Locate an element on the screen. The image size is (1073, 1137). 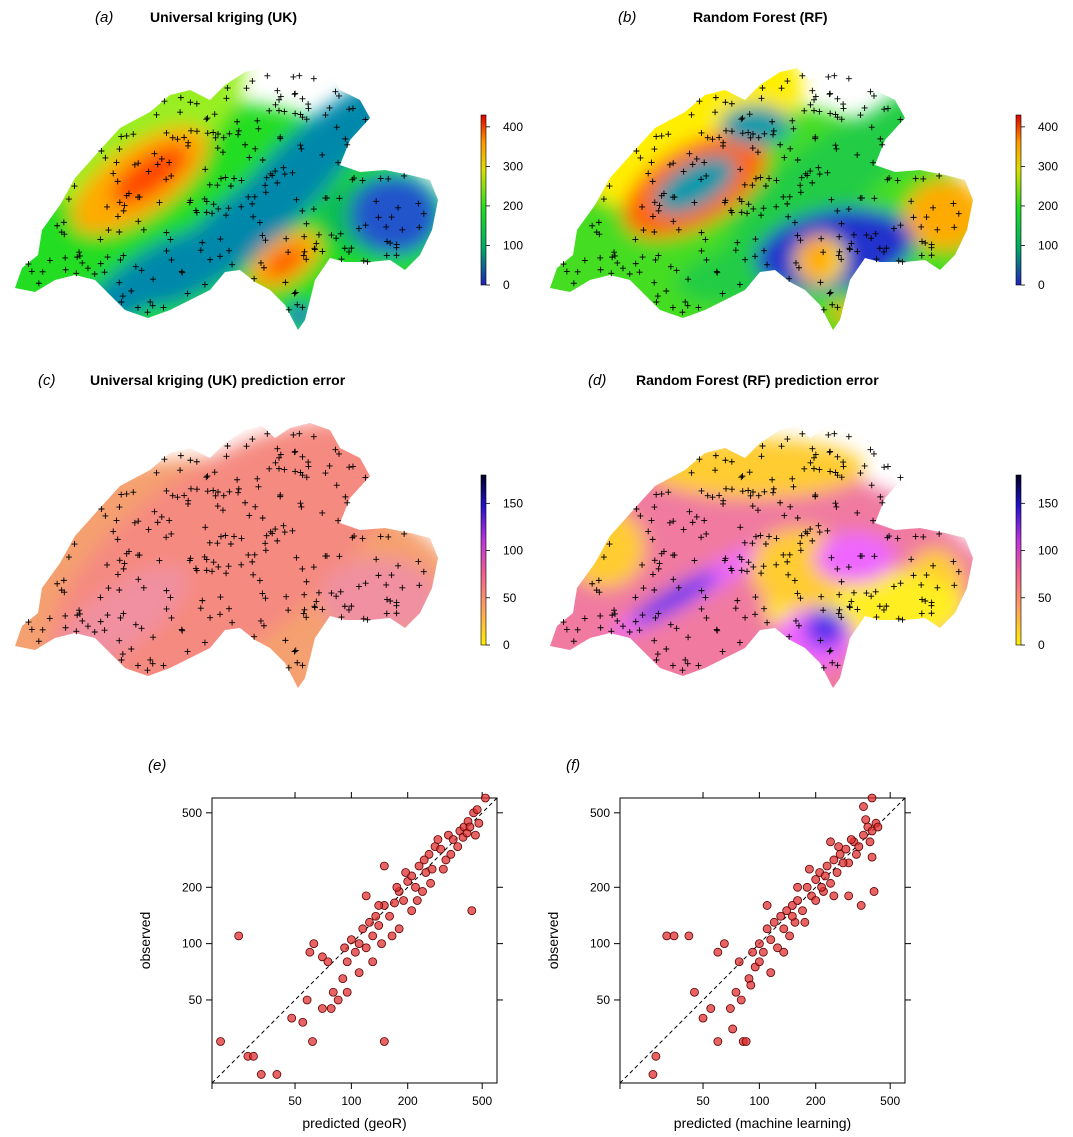
x-tick-label: 500 is located at coordinates (482, 1101).